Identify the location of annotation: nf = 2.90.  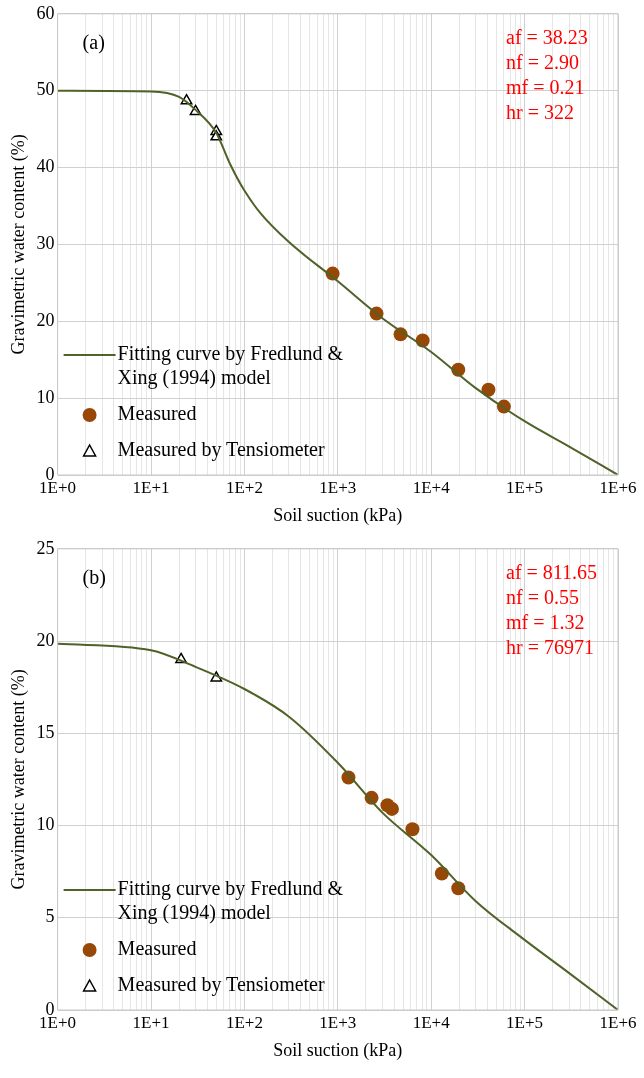
(542, 62).